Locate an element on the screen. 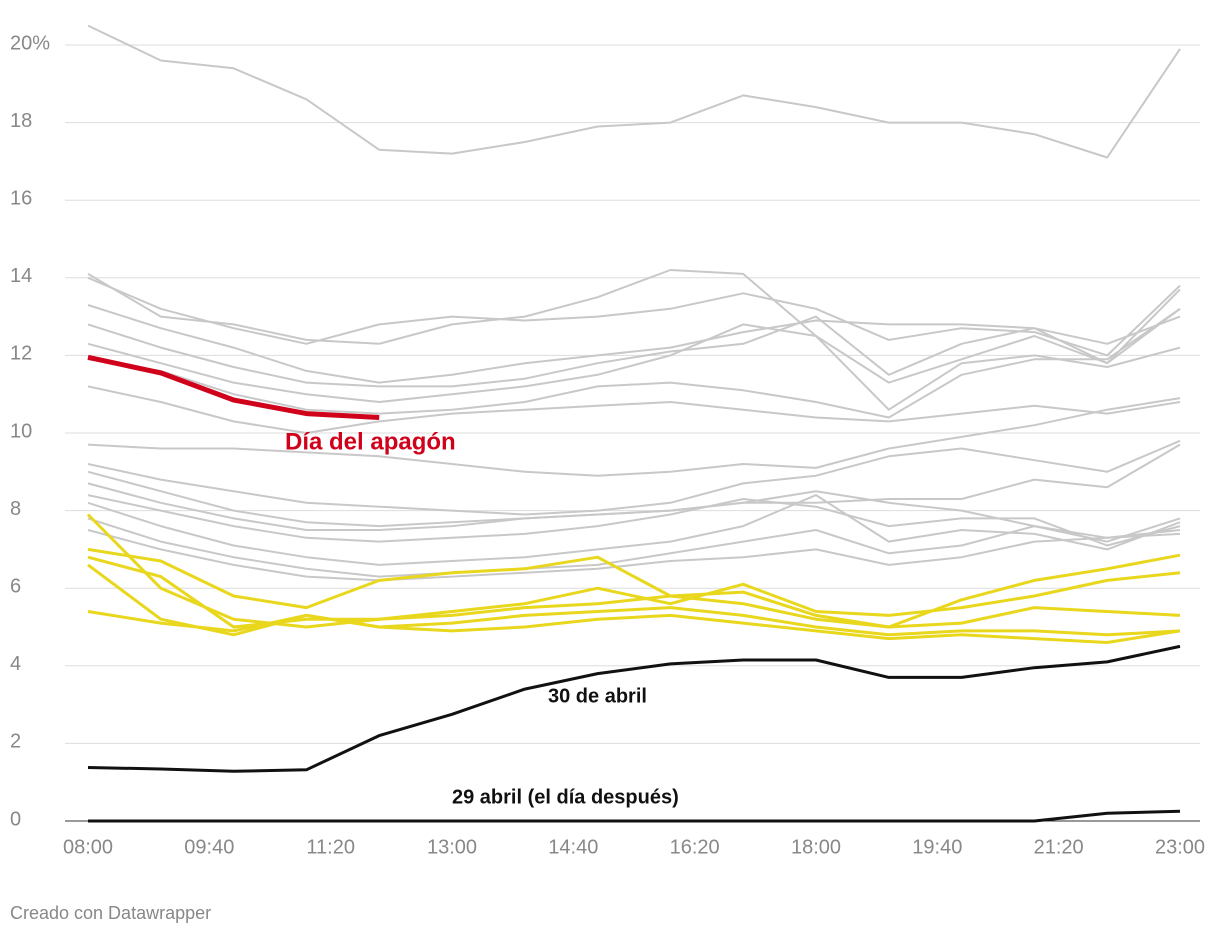  y-tick-label: 20% is located at coordinates (30, 43).